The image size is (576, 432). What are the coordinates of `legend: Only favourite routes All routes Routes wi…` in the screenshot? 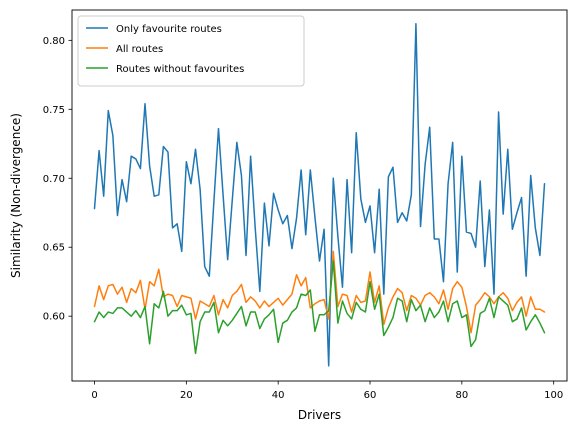 It's located at (191, 51).